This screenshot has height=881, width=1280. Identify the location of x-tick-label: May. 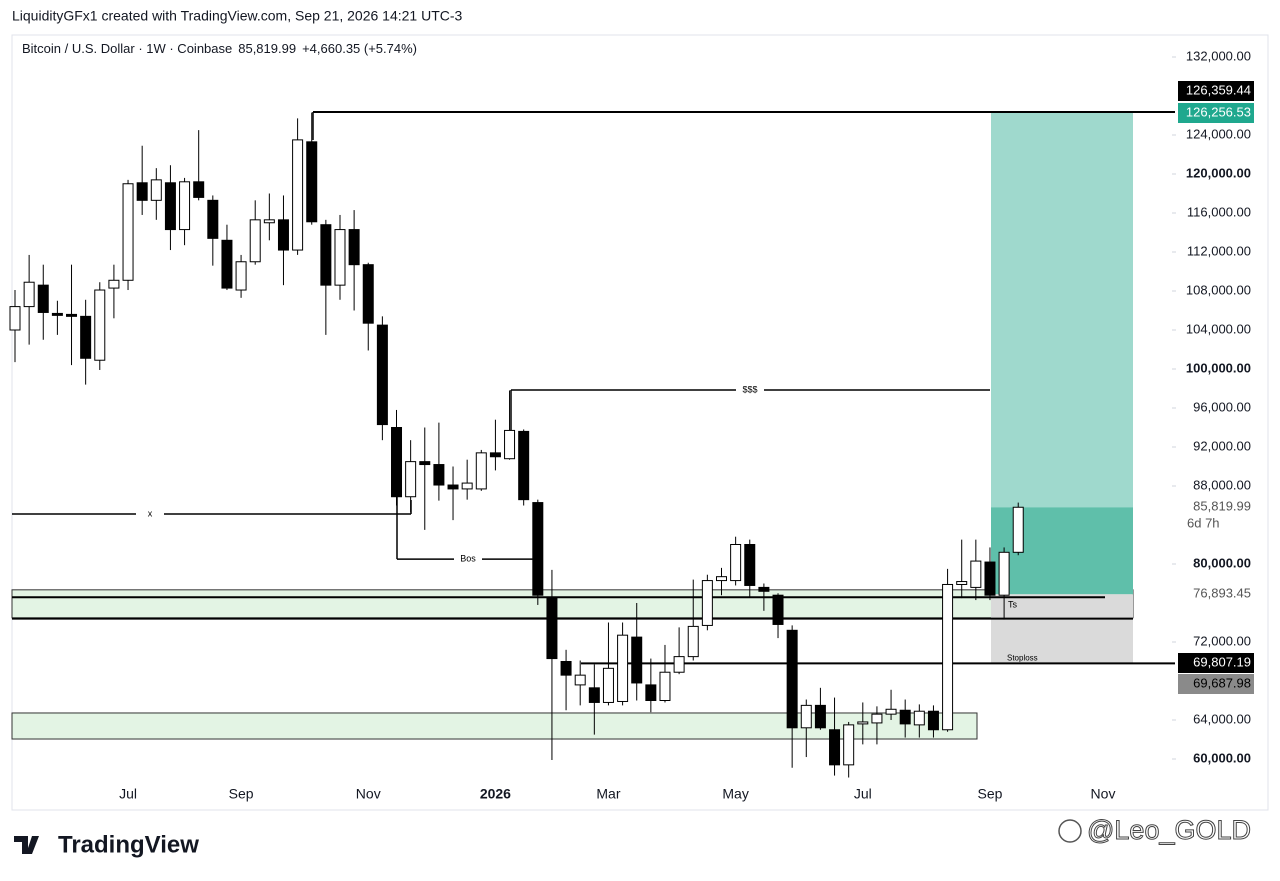
(735, 794).